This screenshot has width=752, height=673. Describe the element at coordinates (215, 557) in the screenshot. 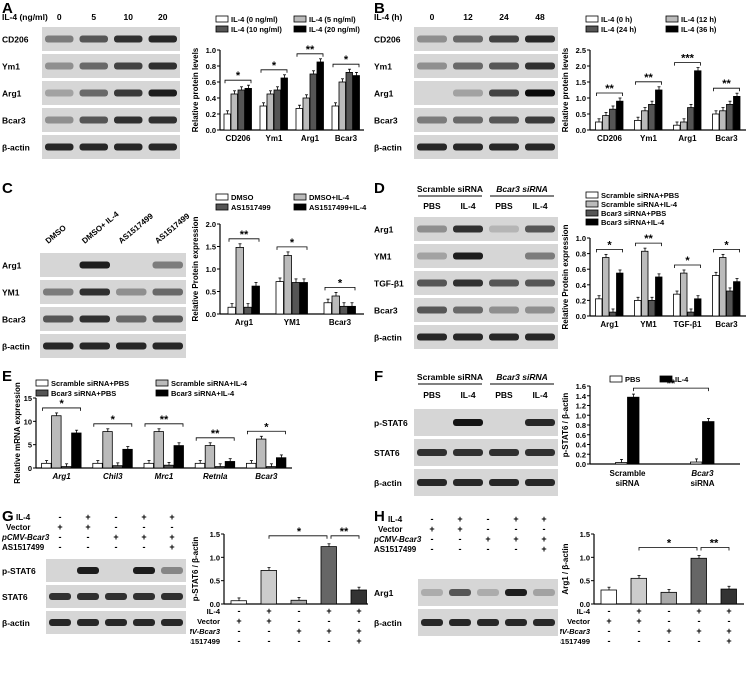

I see `y-tick-label: 1.0` at that location.